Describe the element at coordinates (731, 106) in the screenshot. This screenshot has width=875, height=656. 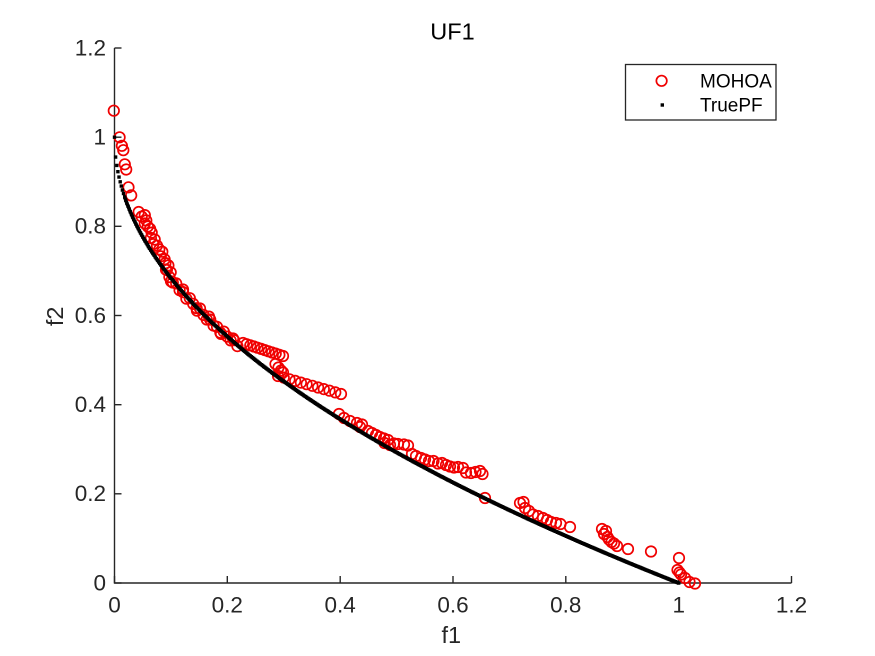
I see `svg-text: TruePF` at that location.